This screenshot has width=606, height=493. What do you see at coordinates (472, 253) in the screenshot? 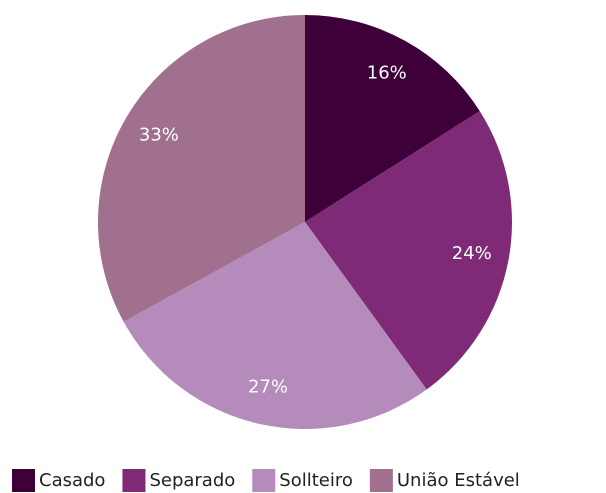
I see `value-label: 24%` at bounding box center [472, 253].